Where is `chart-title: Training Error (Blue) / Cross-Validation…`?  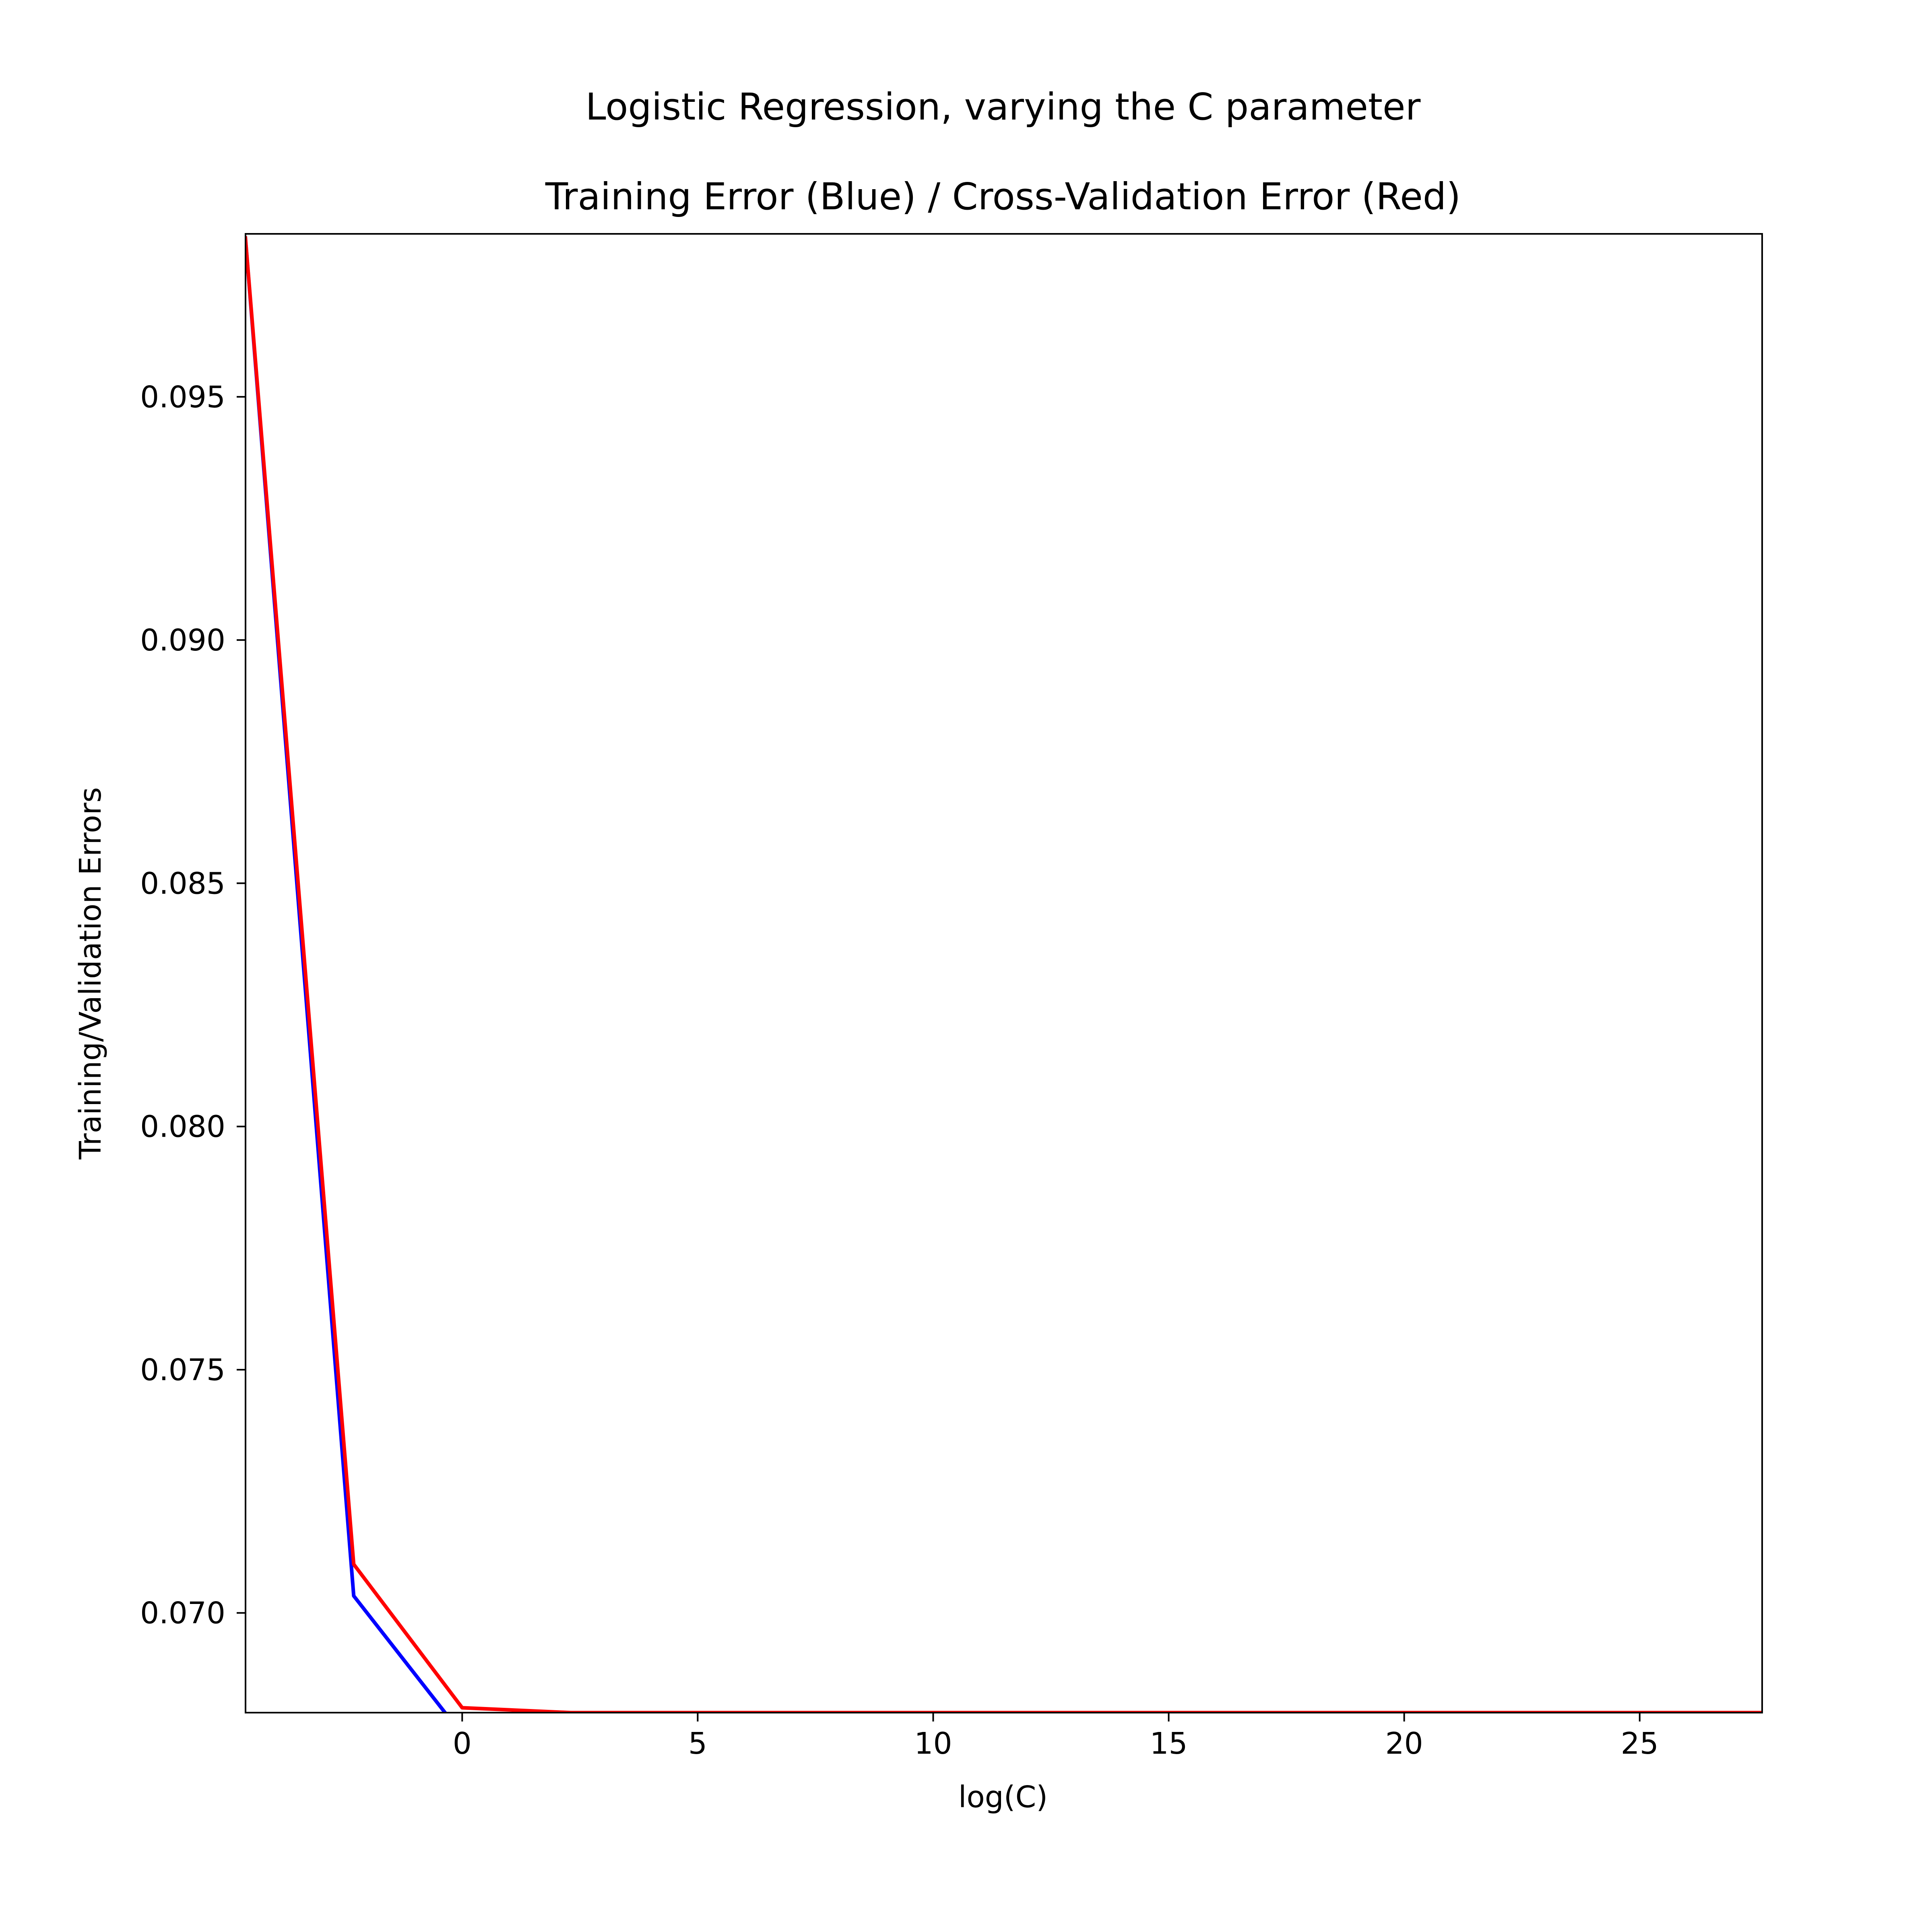 chart-title: Training Error (Blue) / Cross-Validation… is located at coordinates (1003, 196).